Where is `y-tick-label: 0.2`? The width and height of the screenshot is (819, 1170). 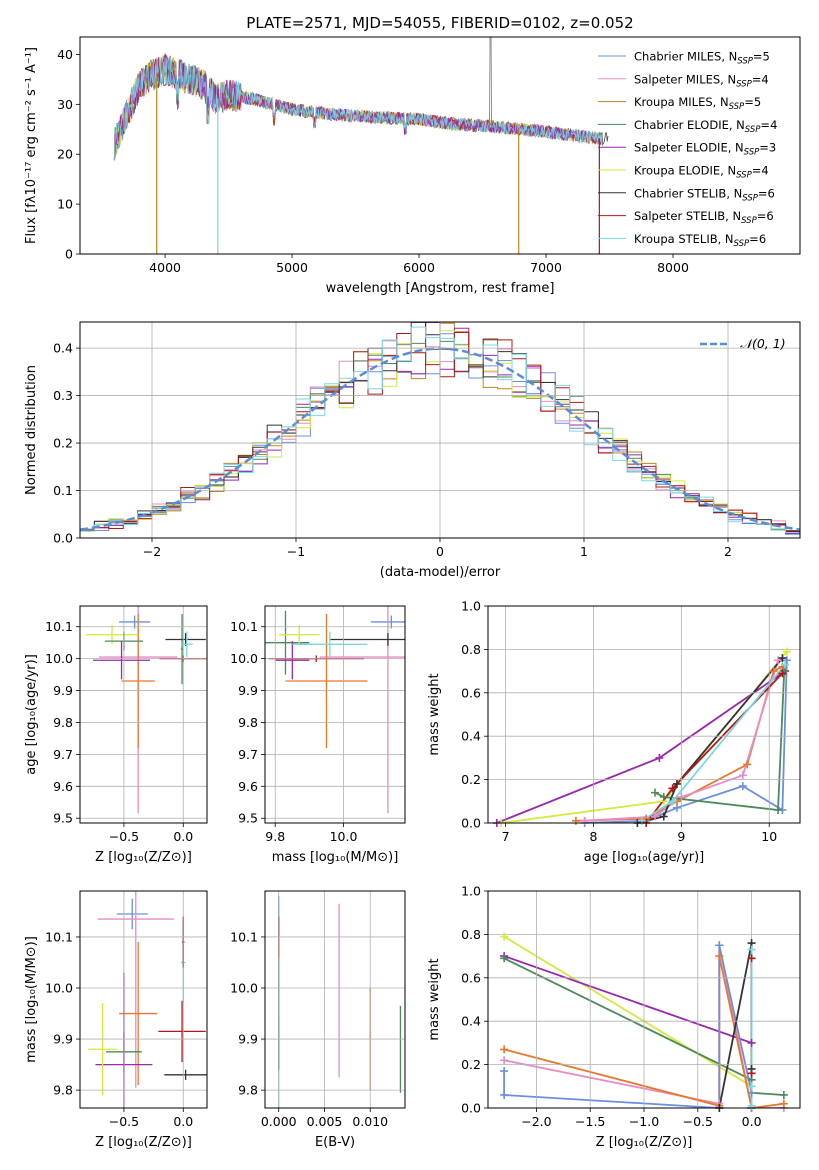
y-tick-label: 0.2 is located at coordinates (471, 779).